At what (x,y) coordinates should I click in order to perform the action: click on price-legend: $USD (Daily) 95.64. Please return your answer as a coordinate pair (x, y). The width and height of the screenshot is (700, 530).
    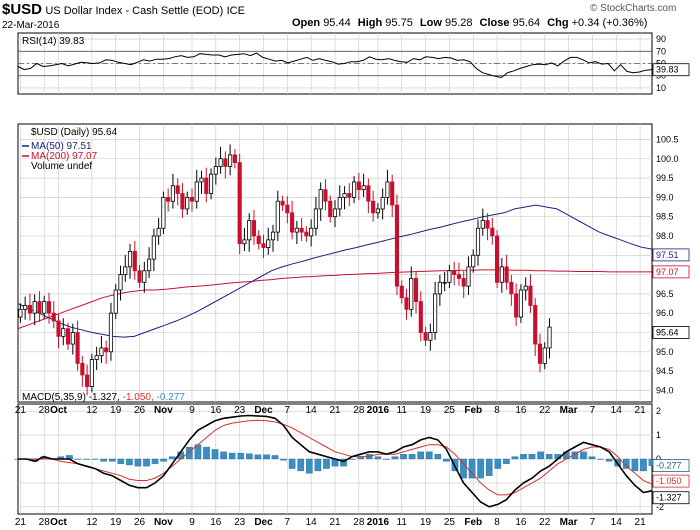
    Looking at the image, I should click on (74, 132).